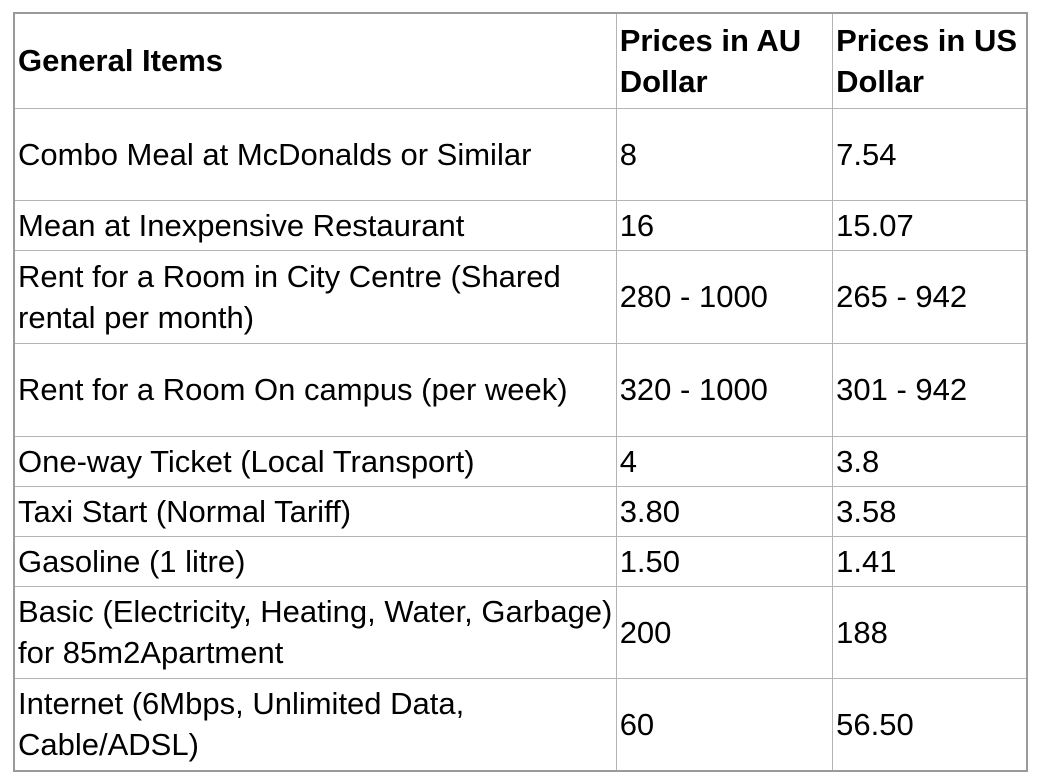 This screenshot has width=1040, height=784. What do you see at coordinates (315, 225) in the screenshot?
I see `item-cell: Mean at Inexpensive Restaurant` at bounding box center [315, 225].